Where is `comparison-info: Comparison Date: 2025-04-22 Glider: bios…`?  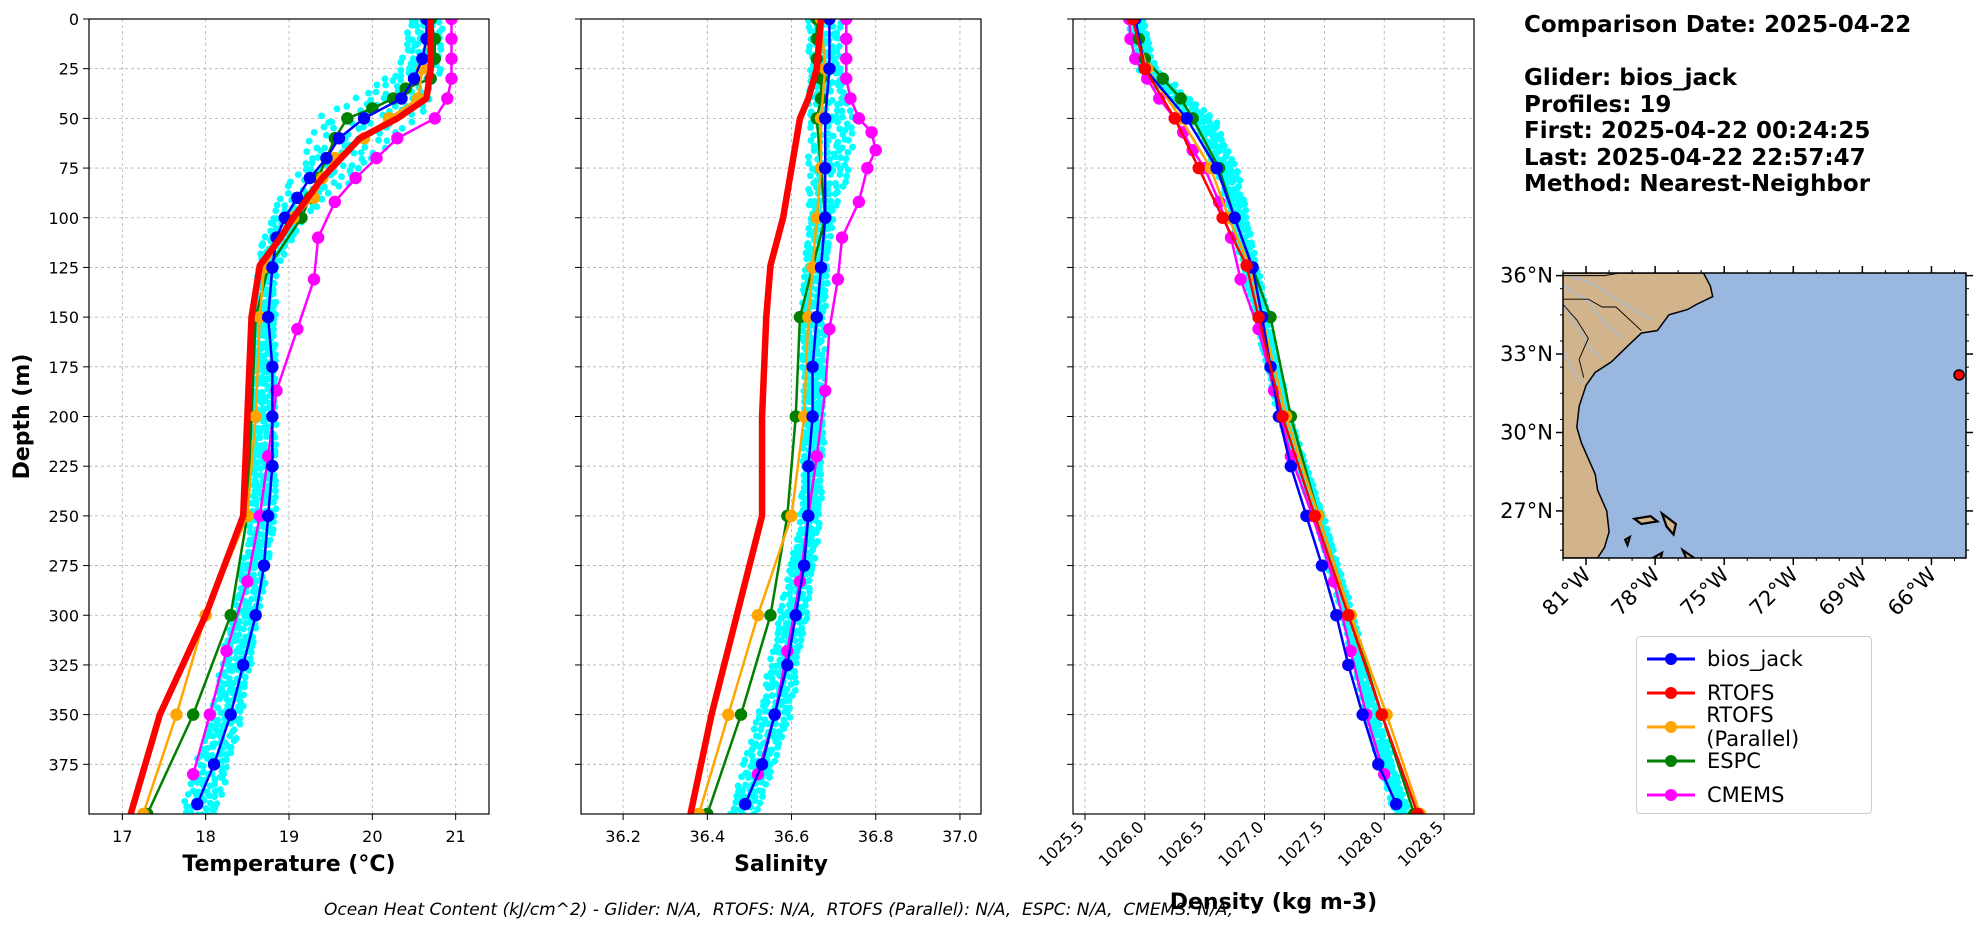 comparison-info: Comparison Date: 2025-04-22 Glider: bios… is located at coordinates (1717, 105).